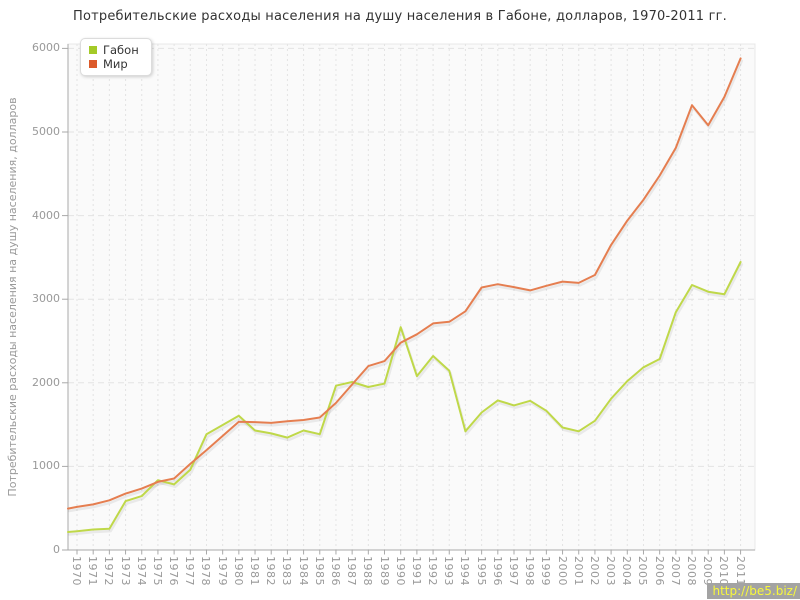  I want to click on x-tick-label: 1982, so click(271, 571).